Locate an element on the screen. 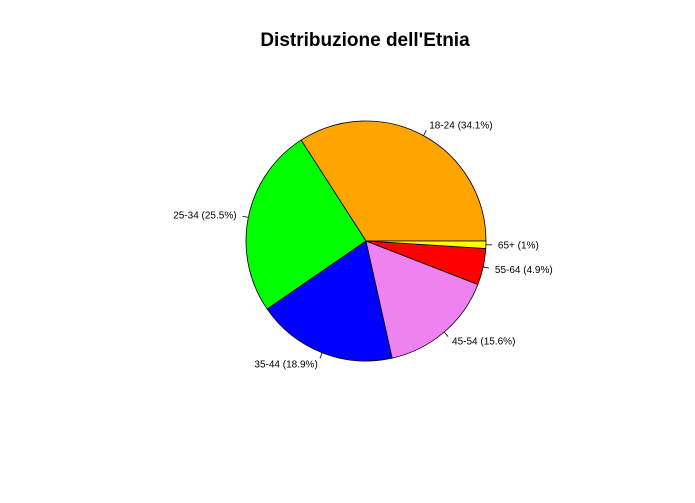 This screenshot has width=695, height=503. slice-label: 65+ (1%) is located at coordinates (518, 246).